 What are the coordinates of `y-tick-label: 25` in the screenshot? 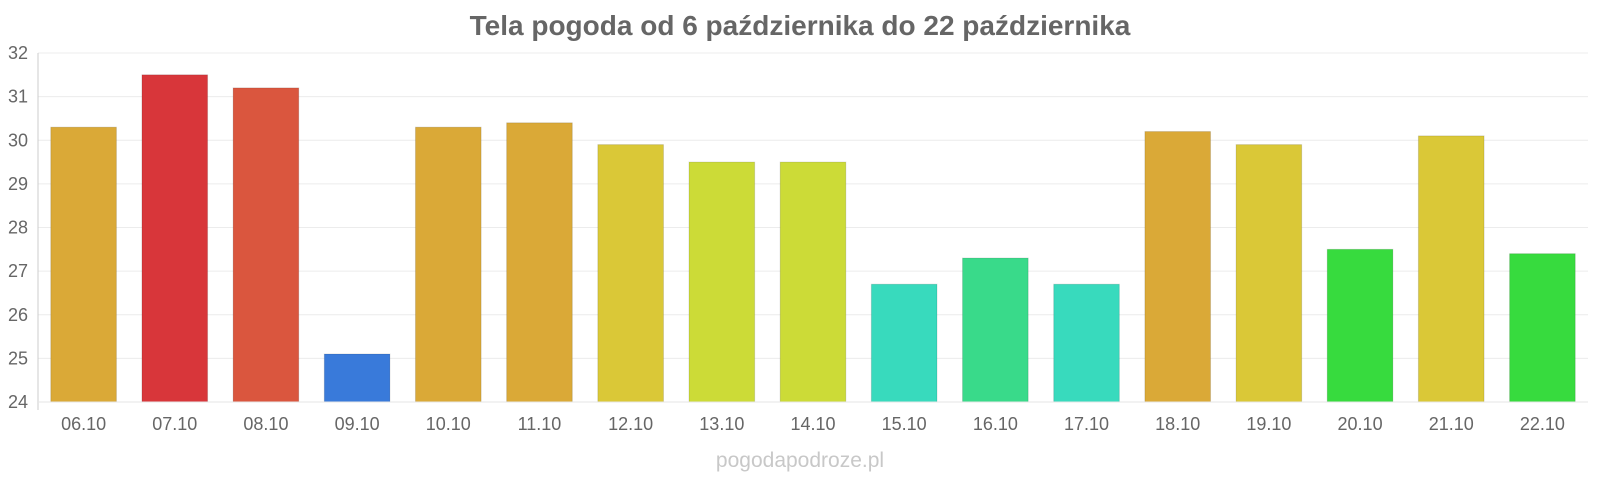 It's located at (18, 358).